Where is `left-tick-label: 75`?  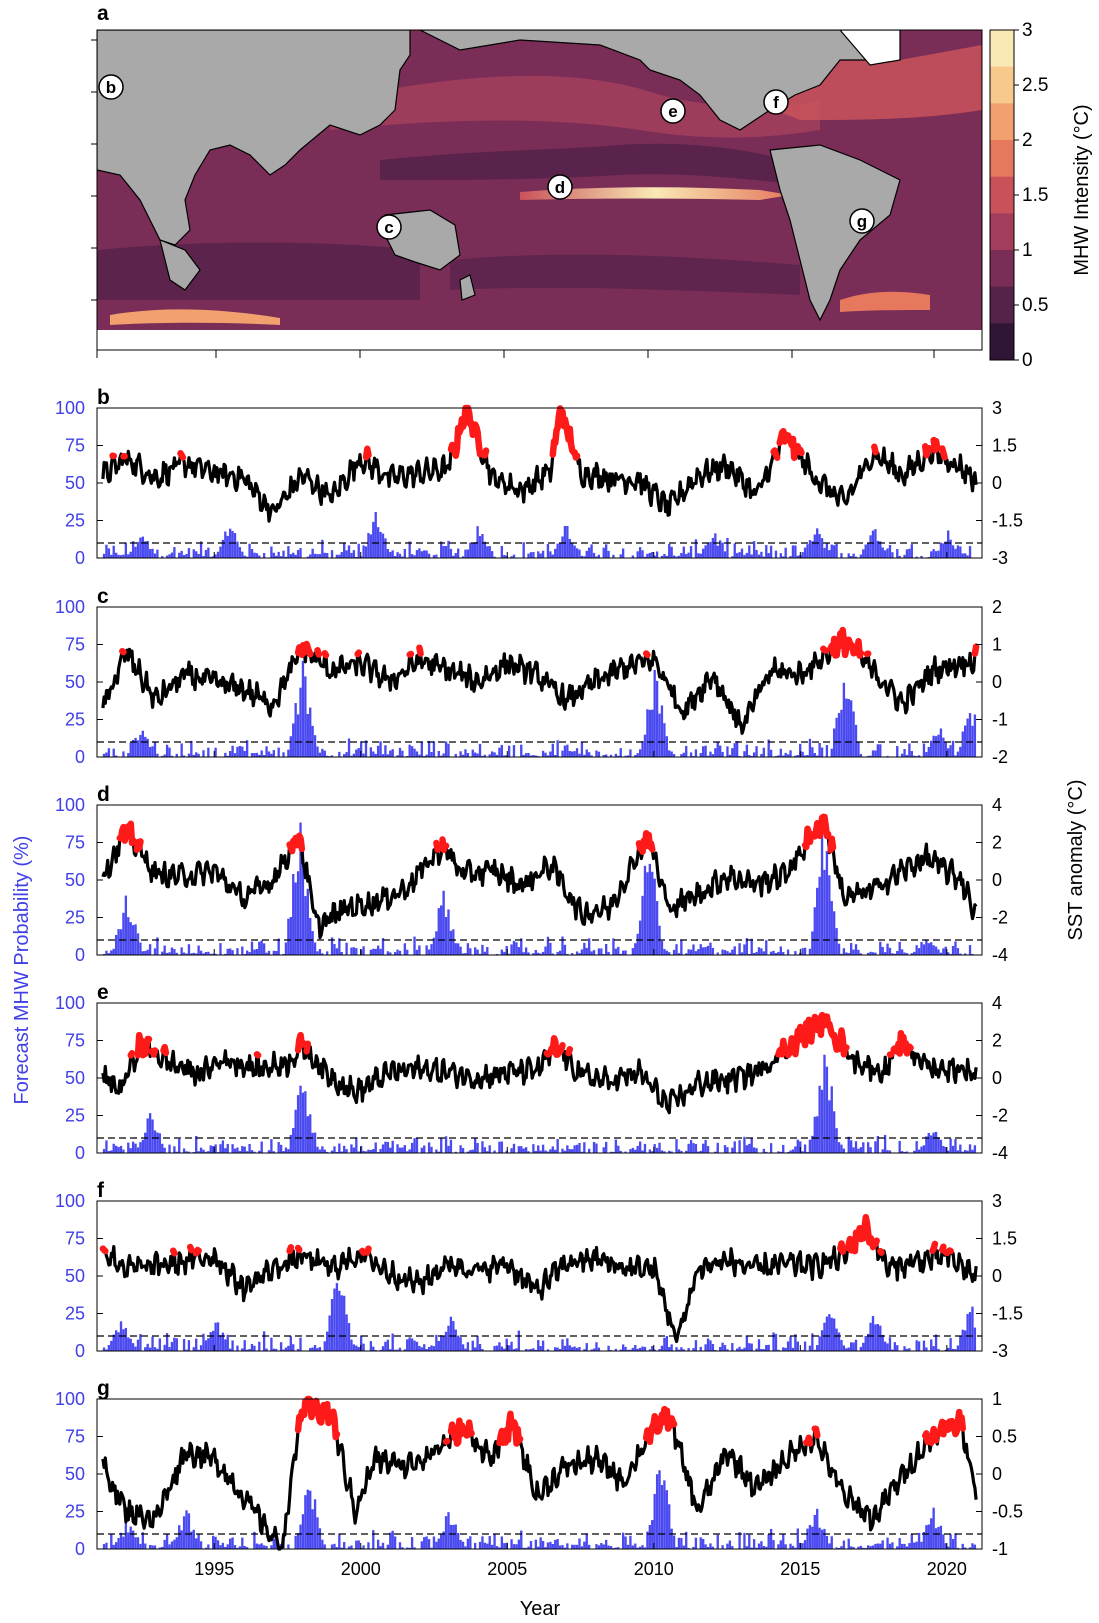 left-tick-label: 75 is located at coordinates (75, 1239).